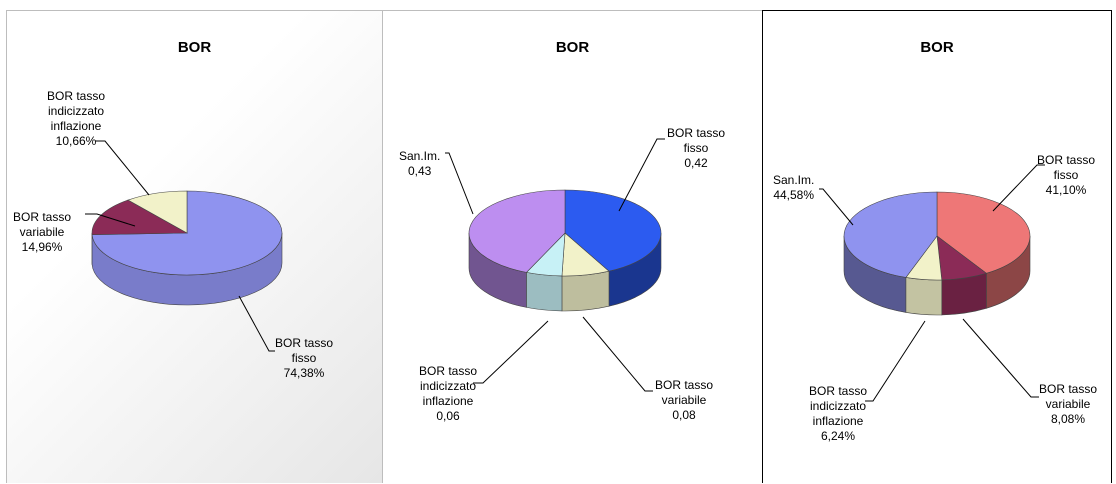 The height and width of the screenshot is (484, 1116). Describe the element at coordinates (76, 119) in the screenshot. I see `slice-label: BOR tasso indicizzato inflazione 10,66%` at that location.